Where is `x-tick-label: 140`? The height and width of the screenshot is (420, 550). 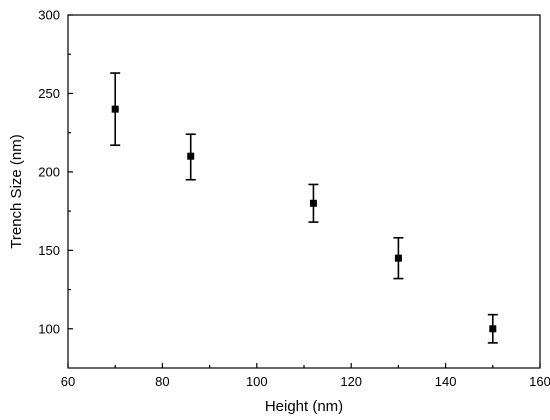 x-tick-label: 140 is located at coordinates (446, 381).